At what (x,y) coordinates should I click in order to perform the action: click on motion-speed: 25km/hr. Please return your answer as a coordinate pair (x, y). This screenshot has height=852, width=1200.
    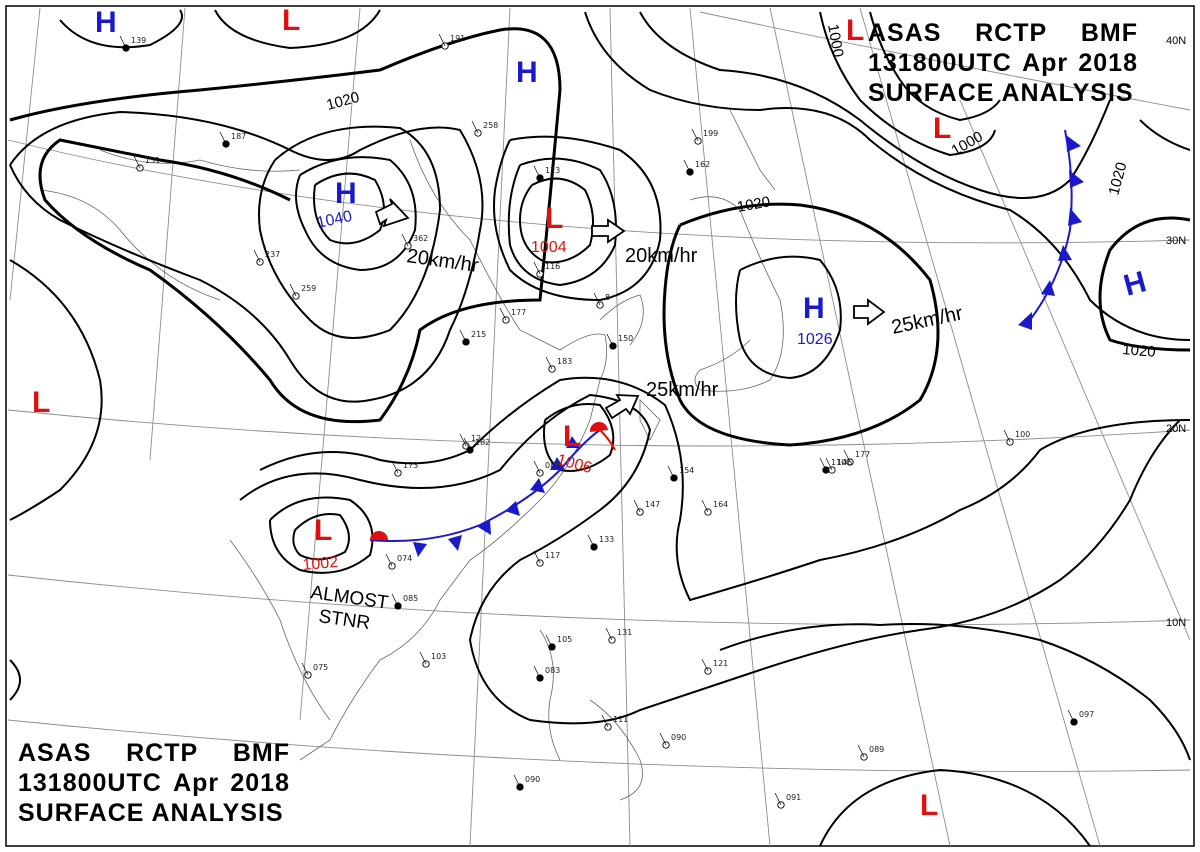
    Looking at the image, I should click on (682, 390).